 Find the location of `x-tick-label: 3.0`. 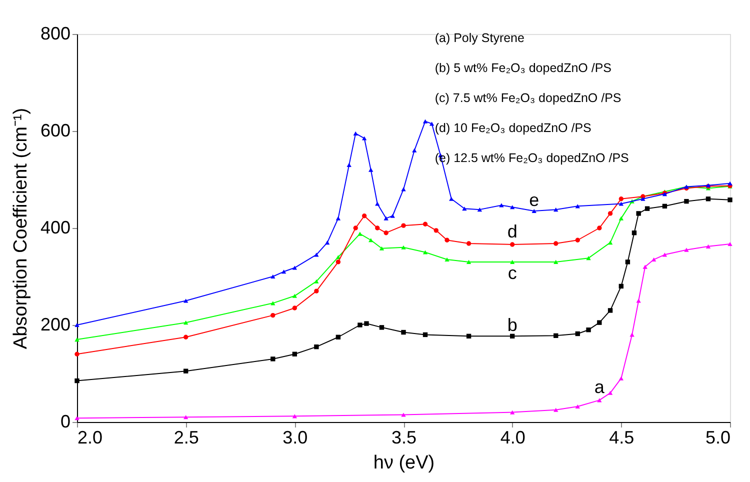

x-tick-label: 3.0 is located at coordinates (295, 438).